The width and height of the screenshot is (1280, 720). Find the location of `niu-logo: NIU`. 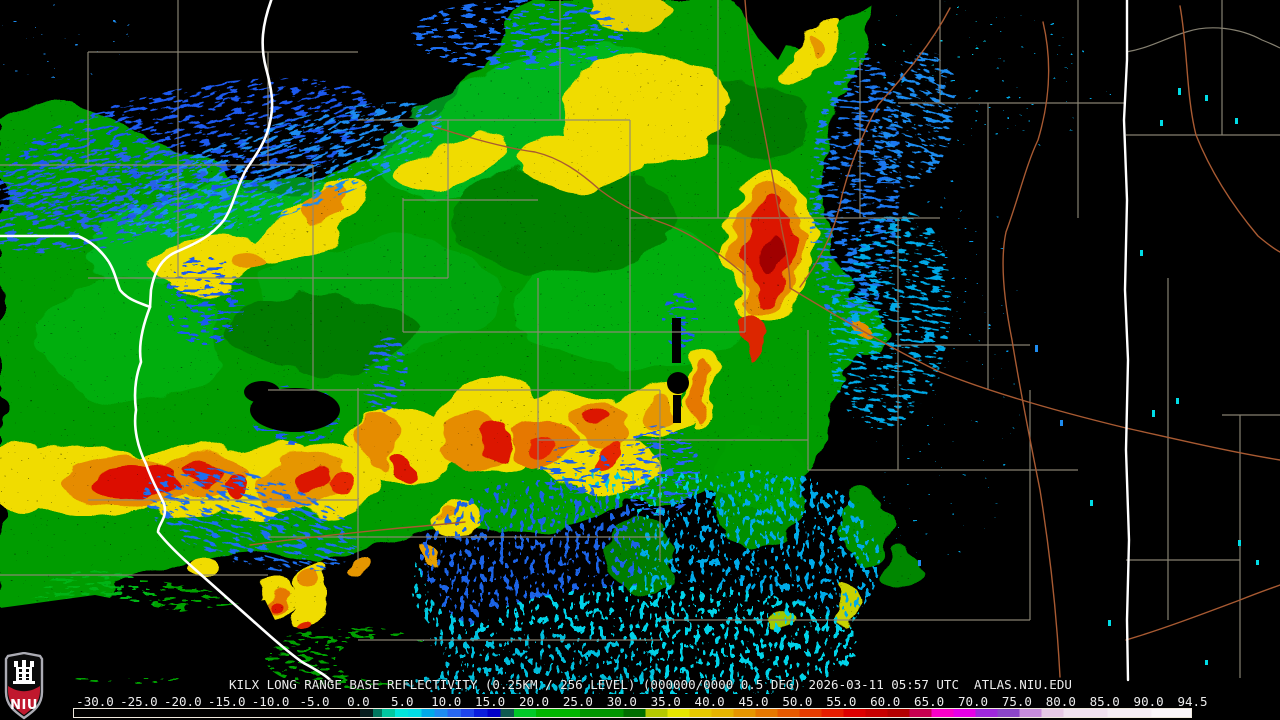

niu-logo: NIU is located at coordinates (24, 686).